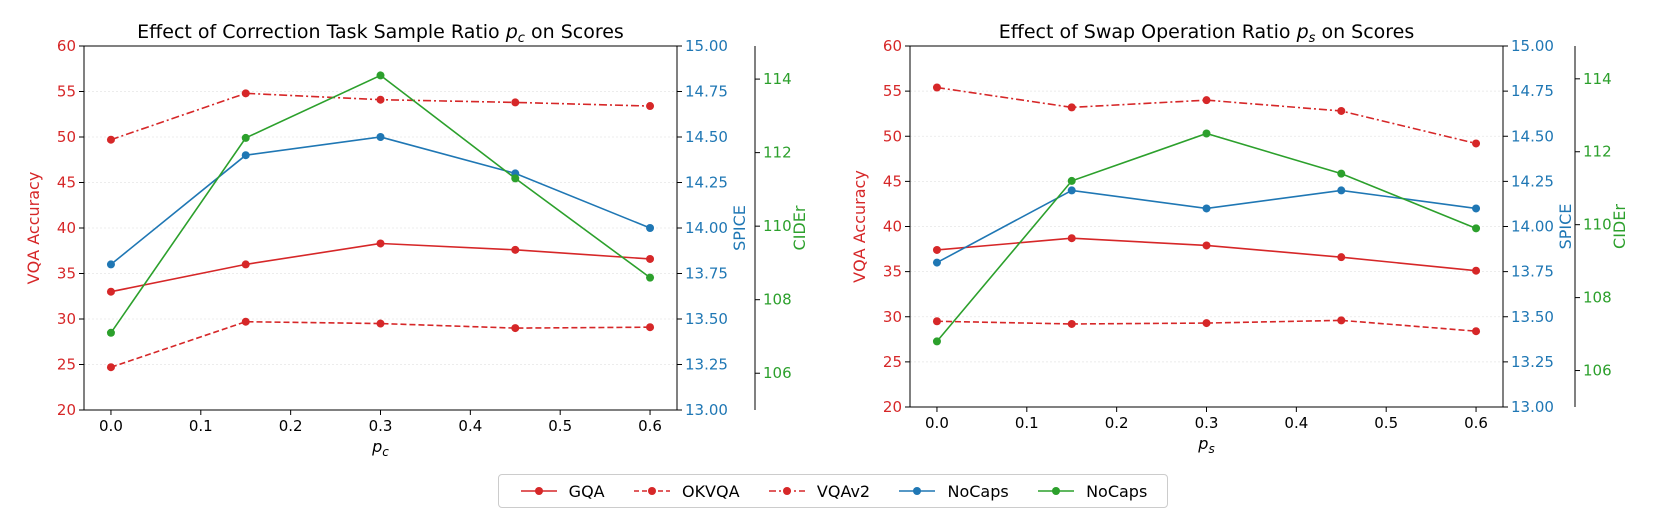 This screenshot has width=1661, height=516. Describe the element at coordinates (66, 274) in the screenshot. I see `left-tick-label: 35` at that location.